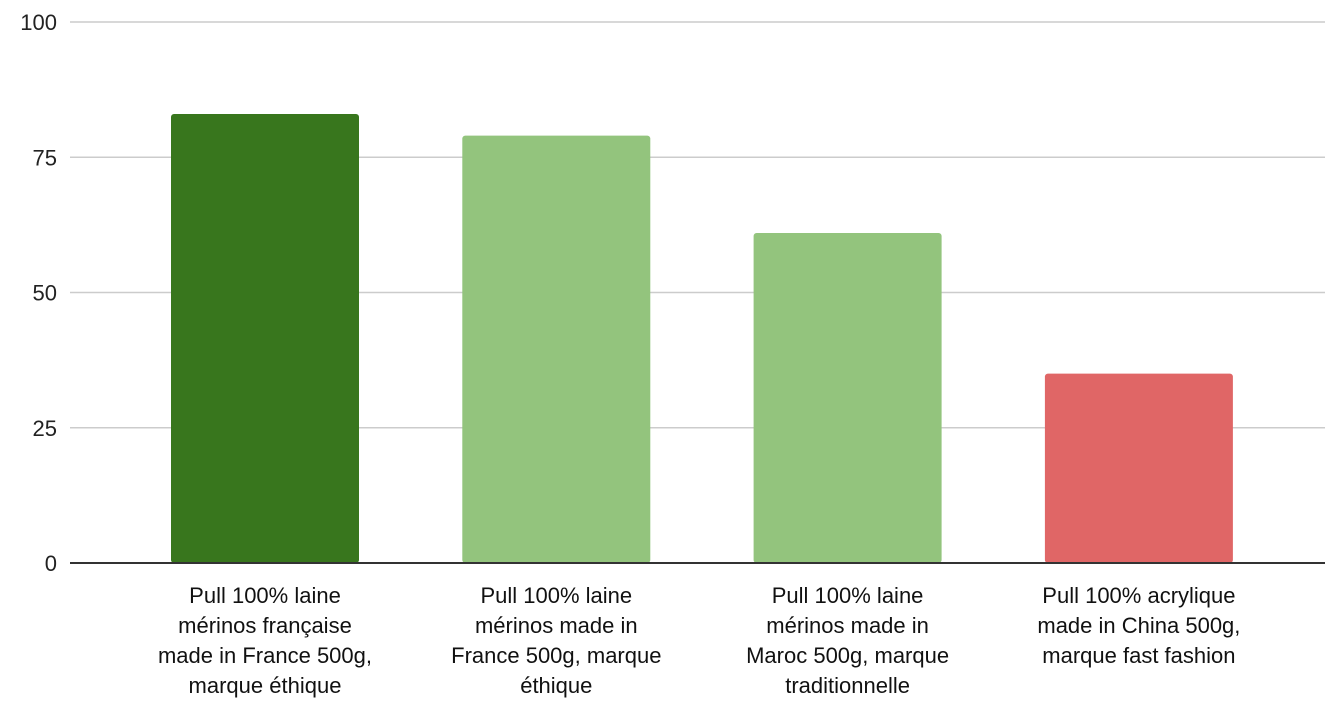 The image size is (1325, 707). Describe the element at coordinates (45, 293) in the screenshot. I see `y-tick-label: 50` at that location.